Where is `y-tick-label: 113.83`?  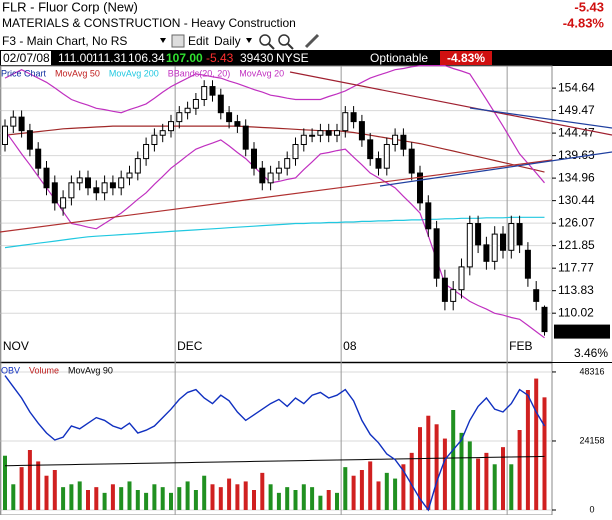 y-tick-label: 113.83 is located at coordinates (576, 290).